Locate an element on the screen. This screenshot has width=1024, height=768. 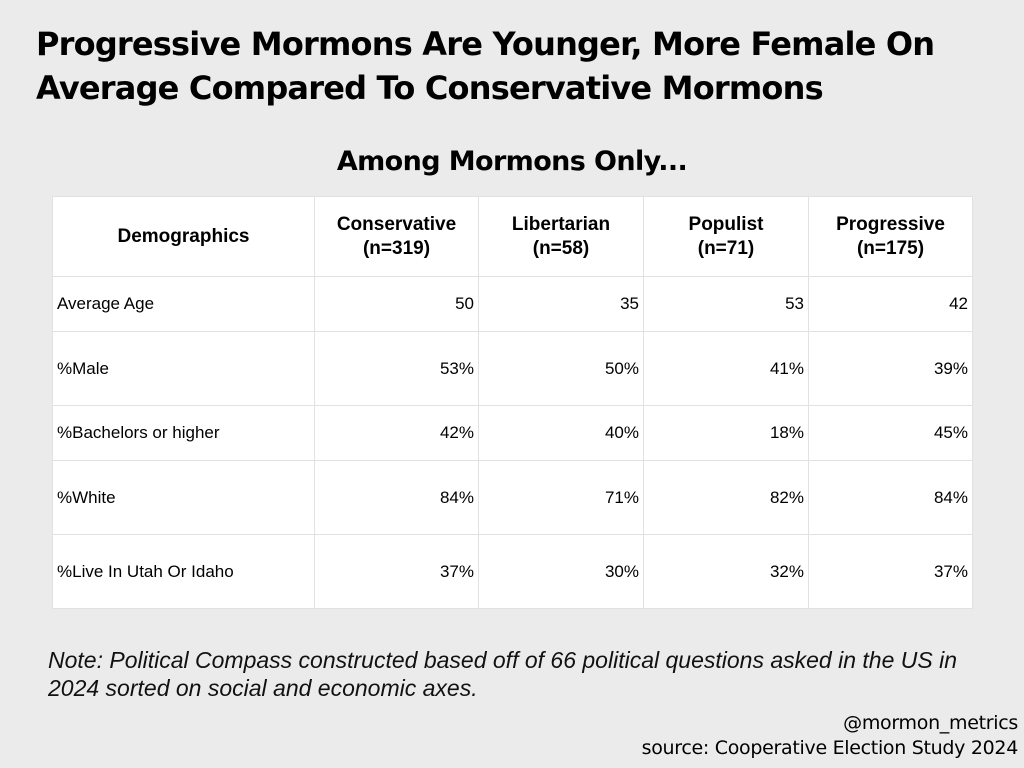
table-cell: 40% is located at coordinates (561, 433).